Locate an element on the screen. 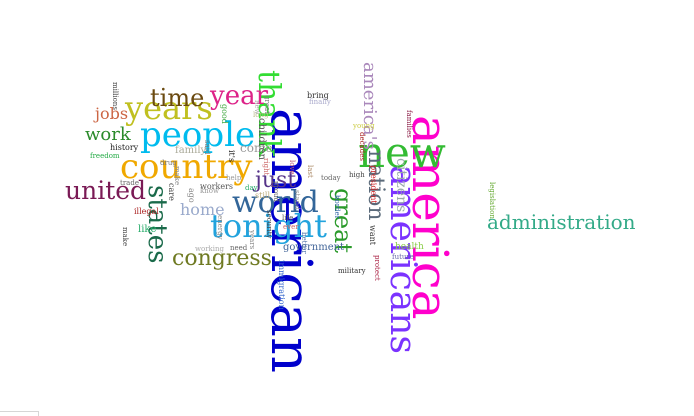 This screenshot has height=416, width=694. word-government: government is located at coordinates (314, 247).